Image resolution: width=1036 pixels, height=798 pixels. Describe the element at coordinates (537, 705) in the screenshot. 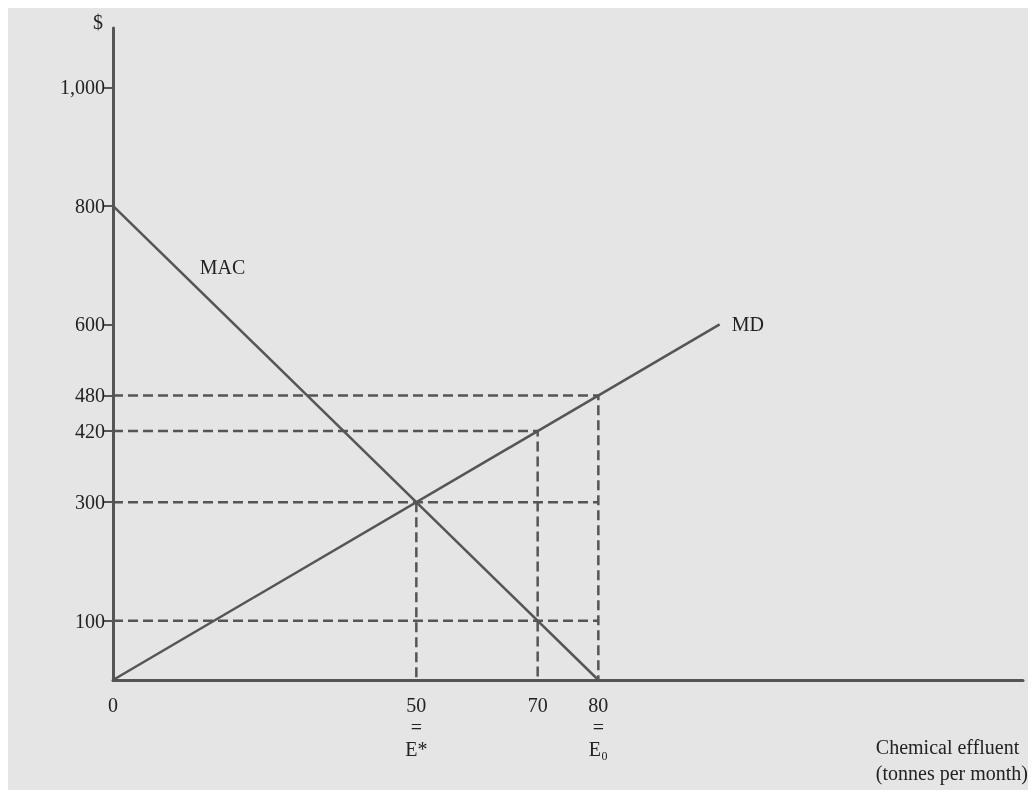

I see `x-tick-label: 70` at that location.